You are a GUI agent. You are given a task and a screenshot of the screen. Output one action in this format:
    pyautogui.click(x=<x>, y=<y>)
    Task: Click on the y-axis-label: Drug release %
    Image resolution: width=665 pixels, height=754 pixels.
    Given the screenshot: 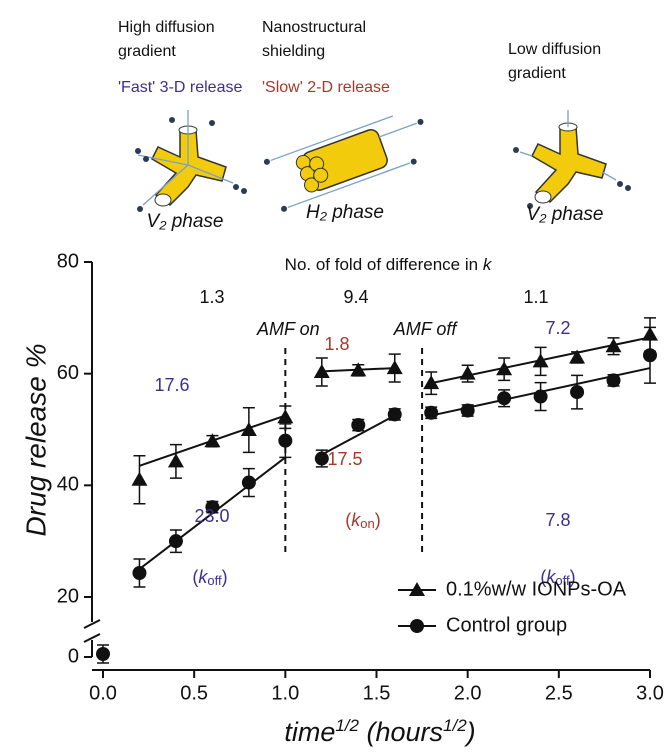 What is the action you would take?
    pyautogui.click(x=35, y=440)
    